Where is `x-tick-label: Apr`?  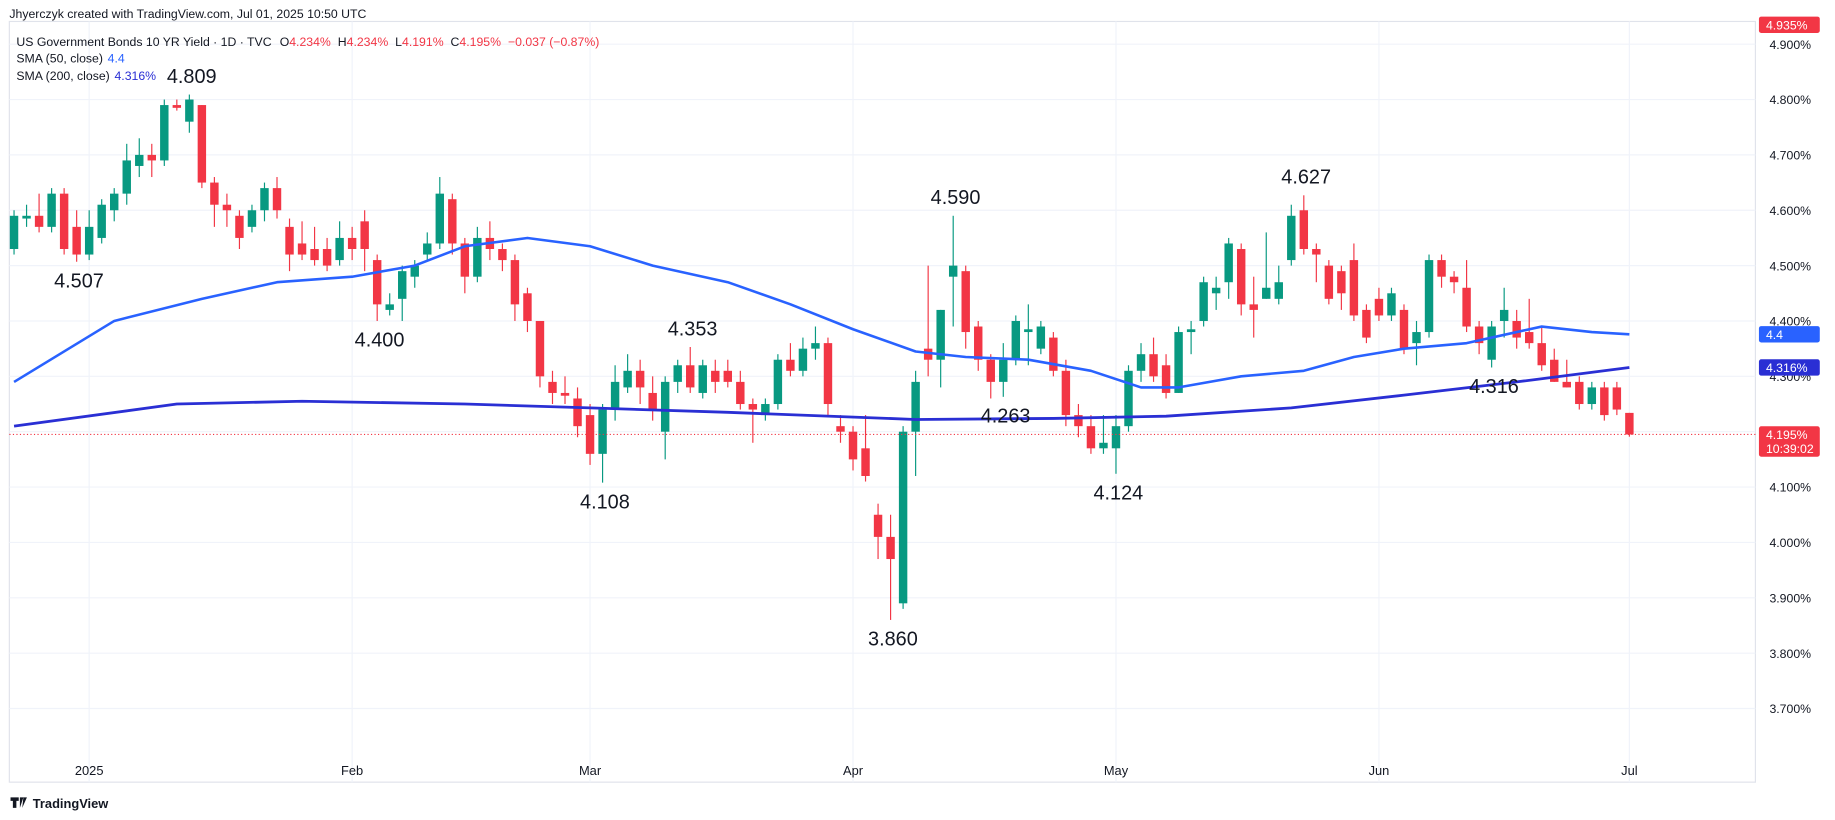
x-tick-label: Apr is located at coordinates (853, 770).